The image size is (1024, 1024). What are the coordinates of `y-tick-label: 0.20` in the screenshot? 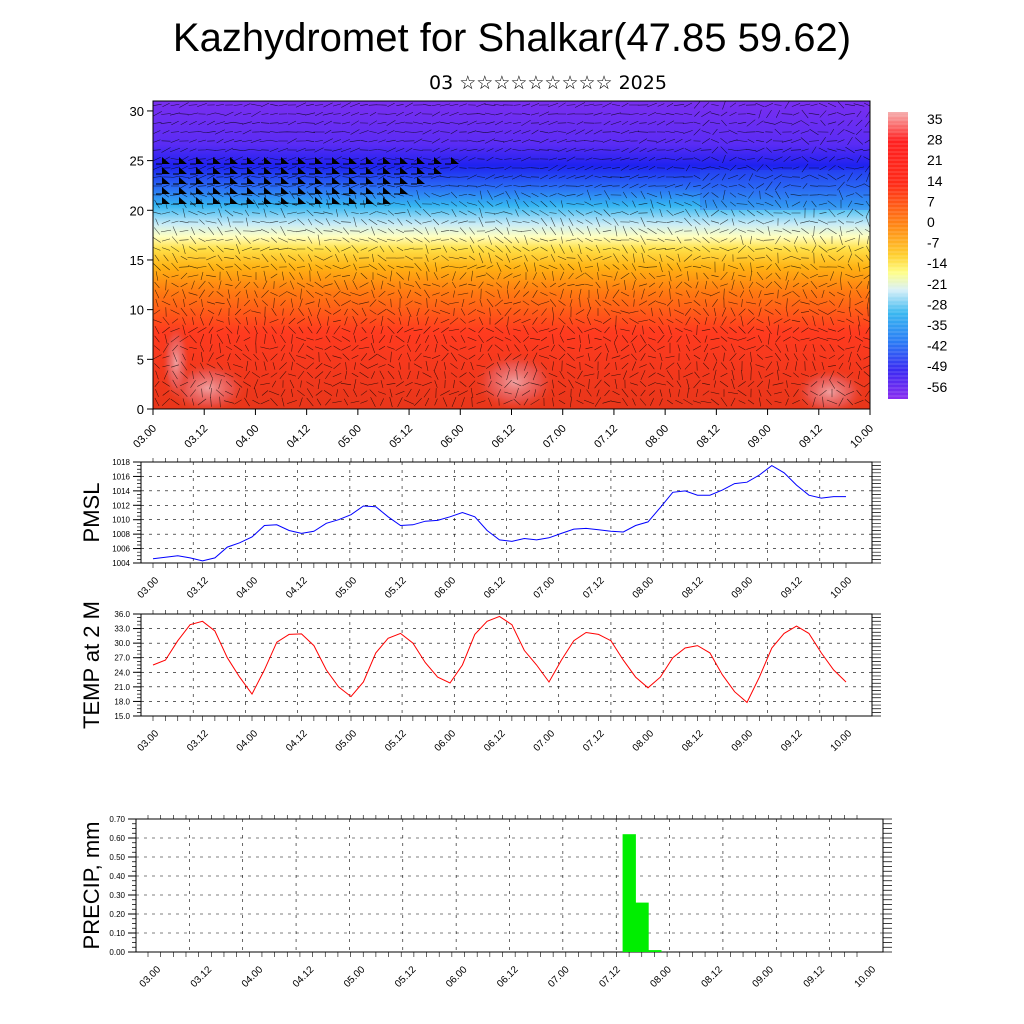 It's located at (117, 914).